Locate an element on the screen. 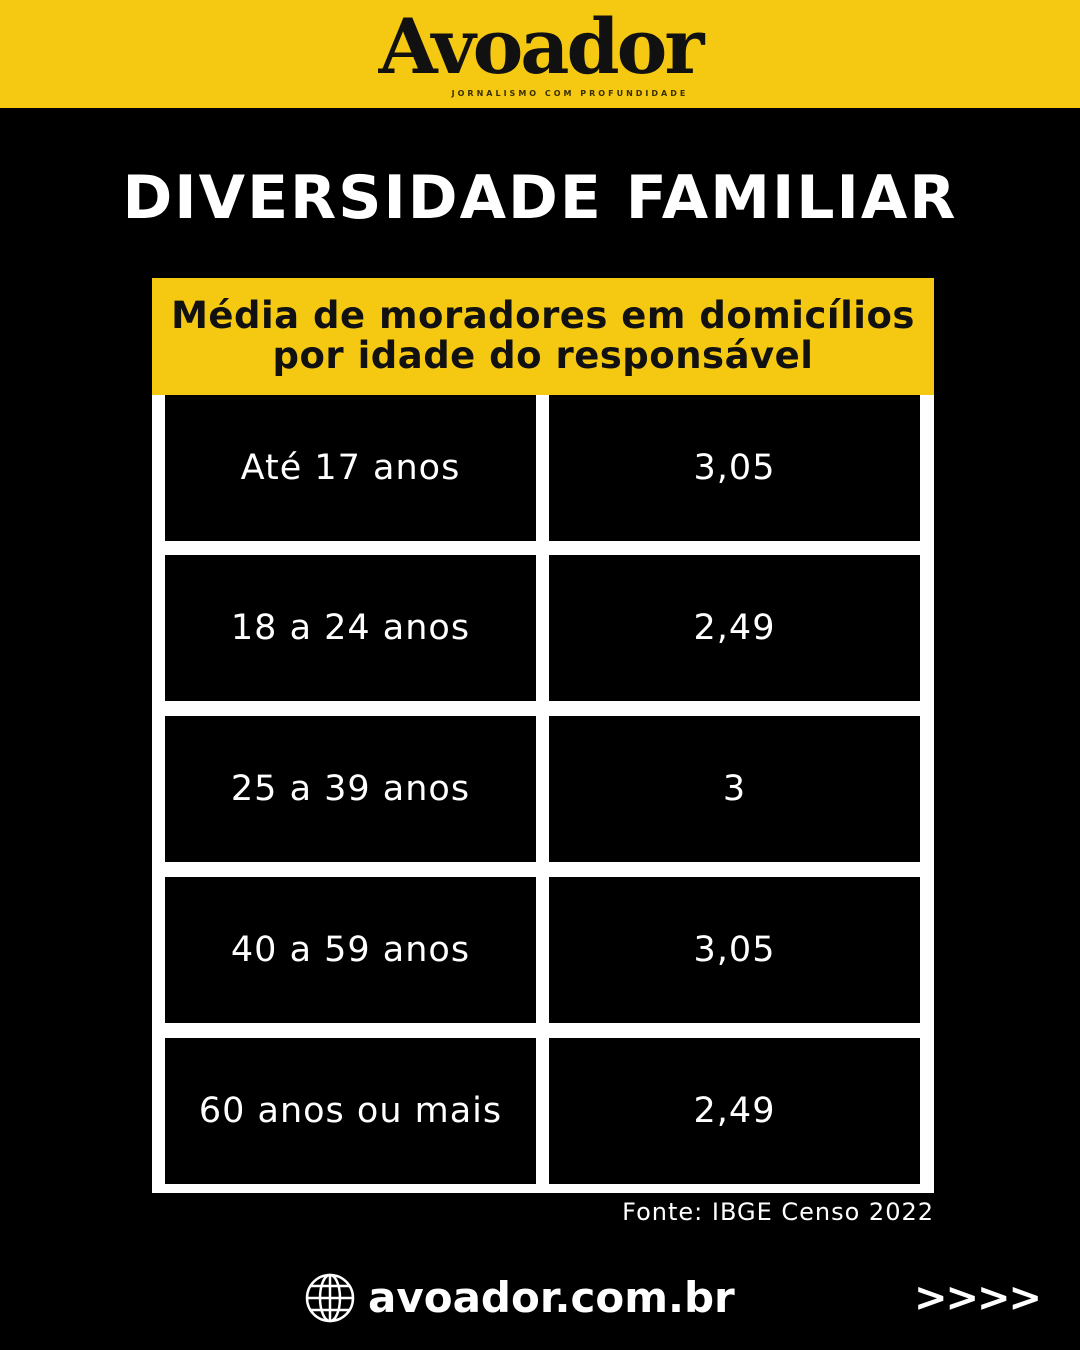 The width and height of the screenshot is (1080, 1350). page-title: DIVERSIDADE FAMILIAR is located at coordinates (540, 198).